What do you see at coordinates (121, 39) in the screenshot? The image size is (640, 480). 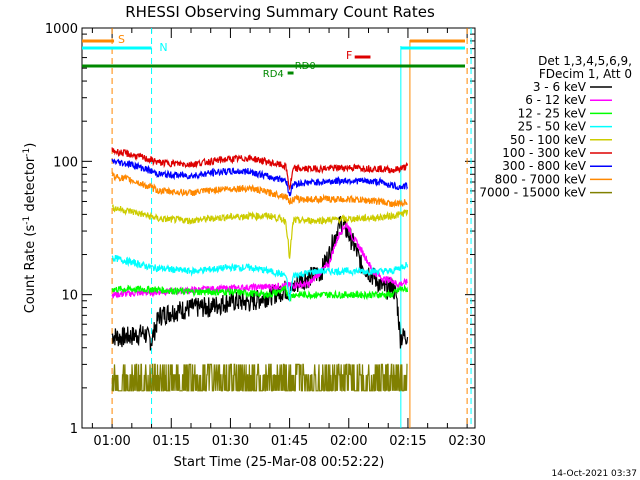 I see `saa-label: S` at bounding box center [121, 39].